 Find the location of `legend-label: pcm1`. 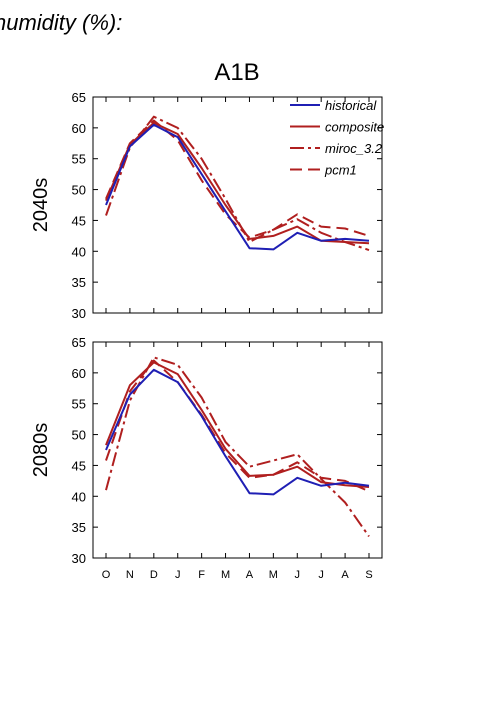

legend-label: pcm1 is located at coordinates (340, 170).